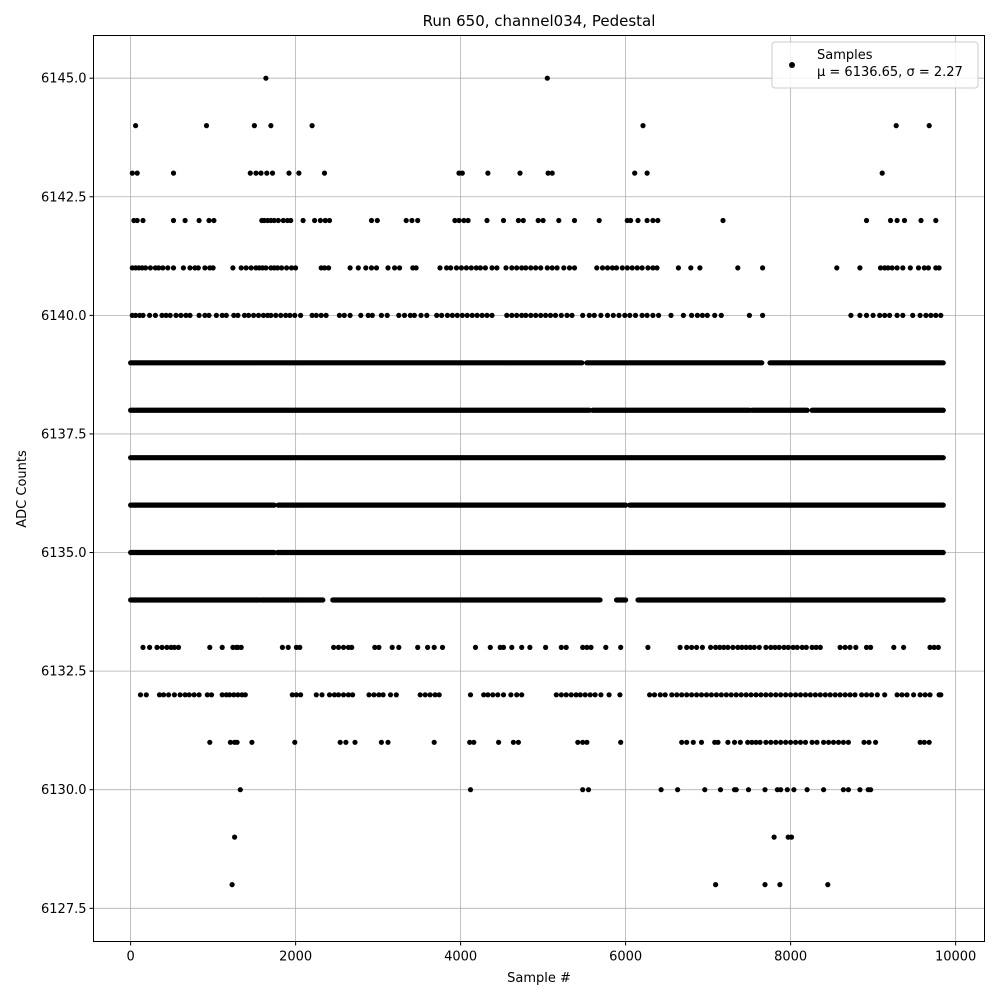  I want to click on y-axis-label: ADC Counts, so click(22, 489).